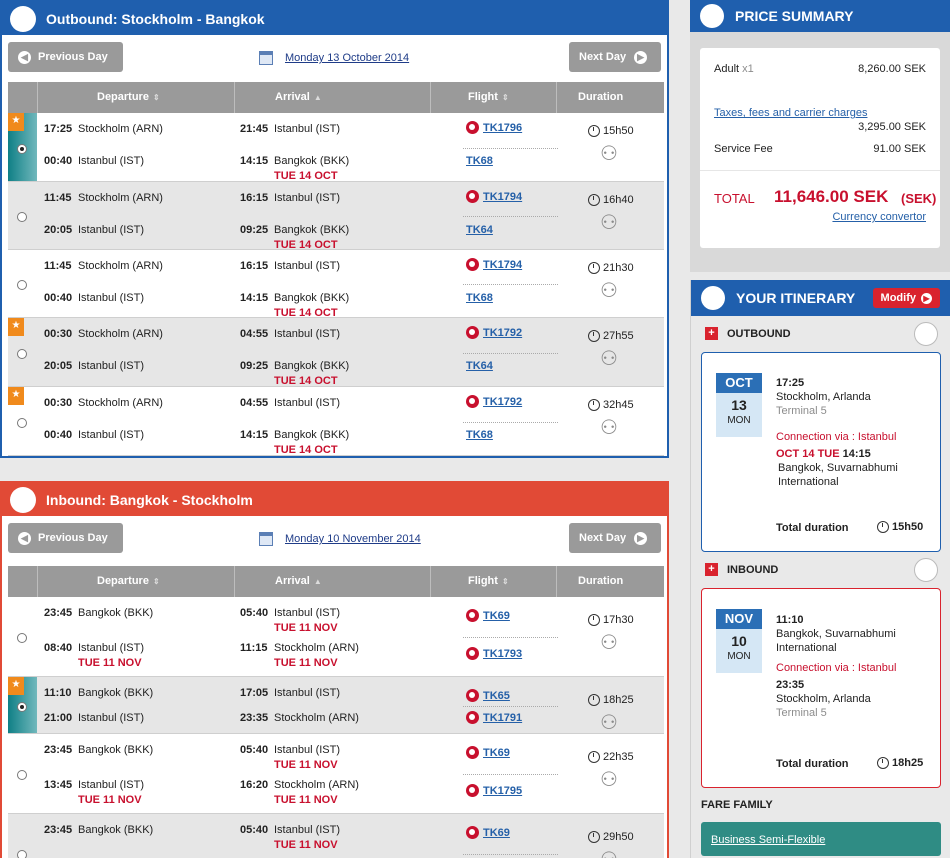 The image size is (950, 858). What do you see at coordinates (16, 686) in the screenshot?
I see `star-icon: ★` at bounding box center [16, 686].